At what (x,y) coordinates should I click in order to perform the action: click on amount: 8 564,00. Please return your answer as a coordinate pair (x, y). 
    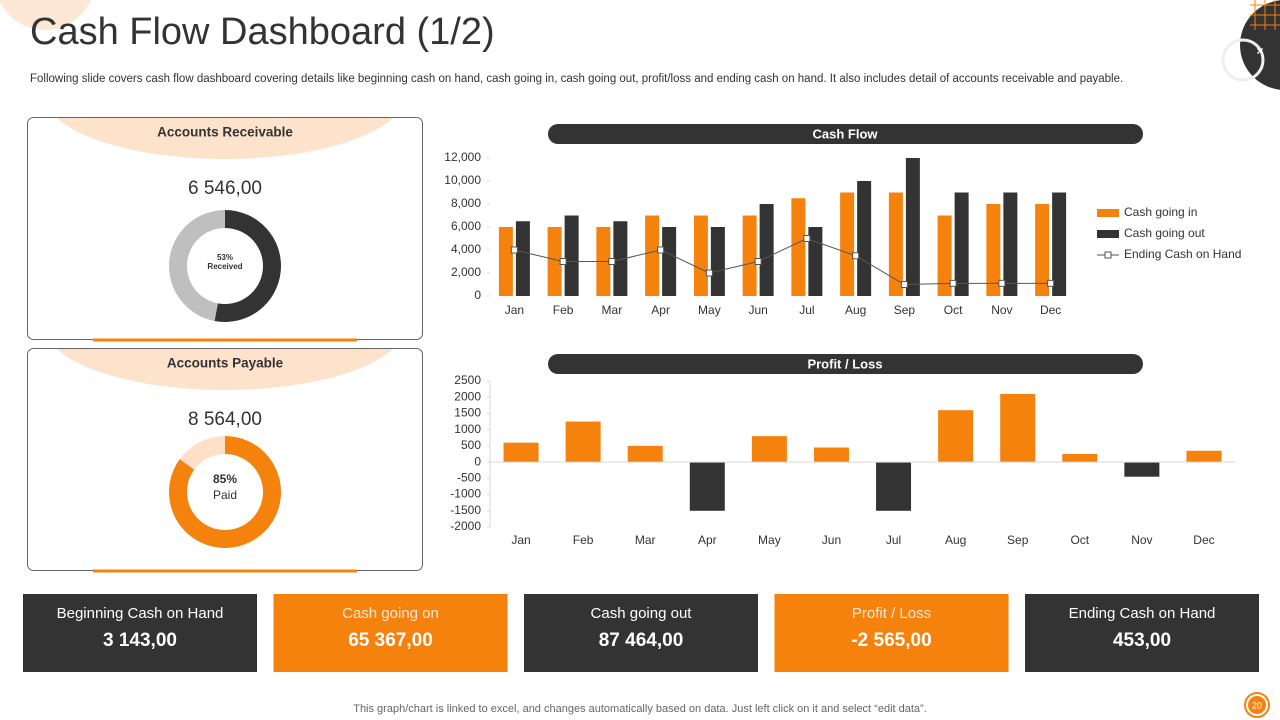
    Looking at the image, I should click on (225, 419).